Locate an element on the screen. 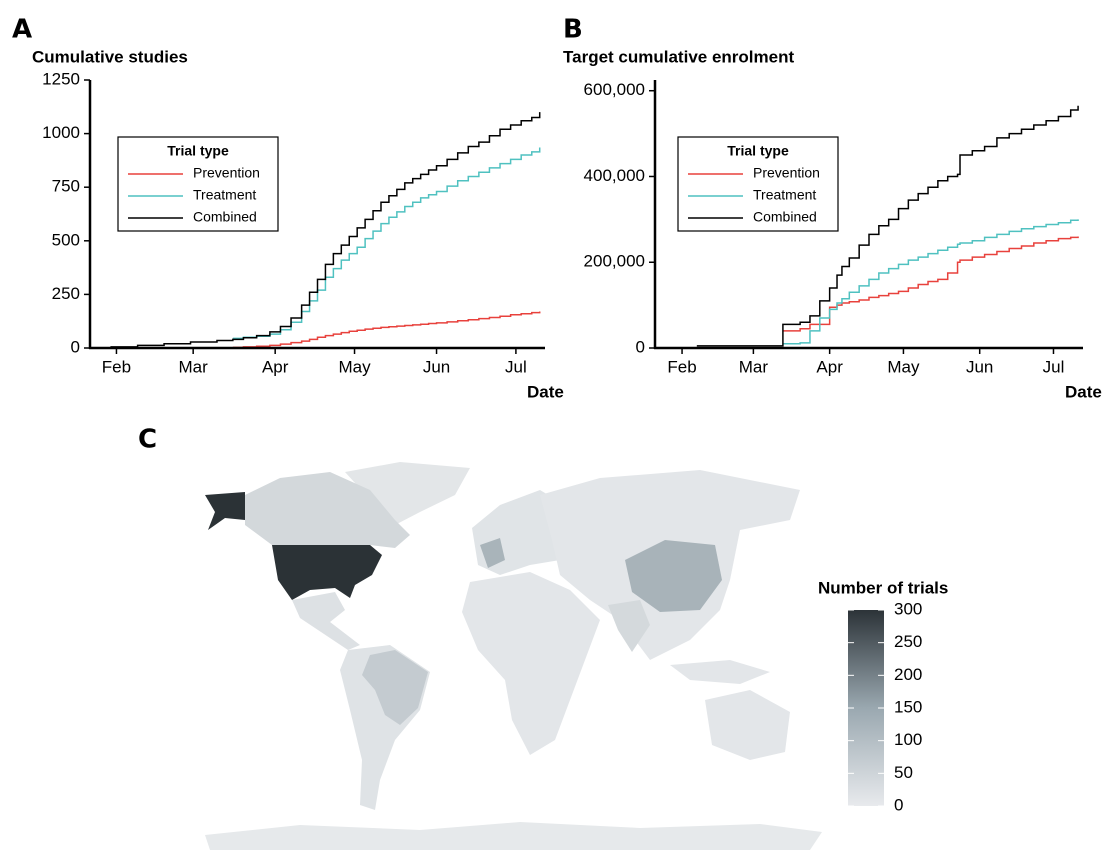  france is located at coordinates (492, 553).